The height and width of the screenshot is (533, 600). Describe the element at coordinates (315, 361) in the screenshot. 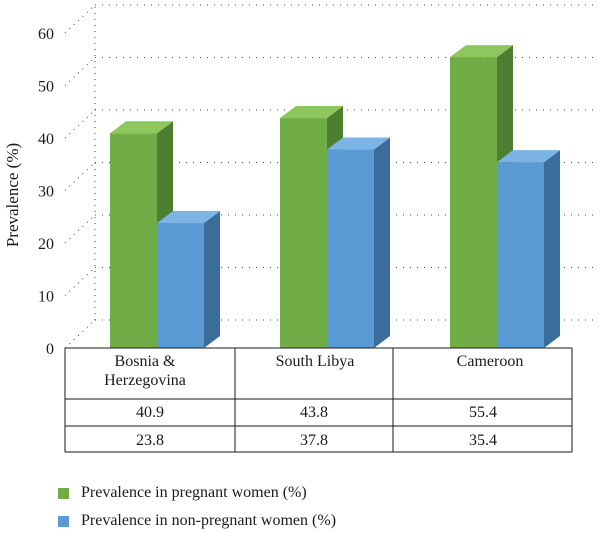

I see `table-header-cat-1: South Libya` at that location.